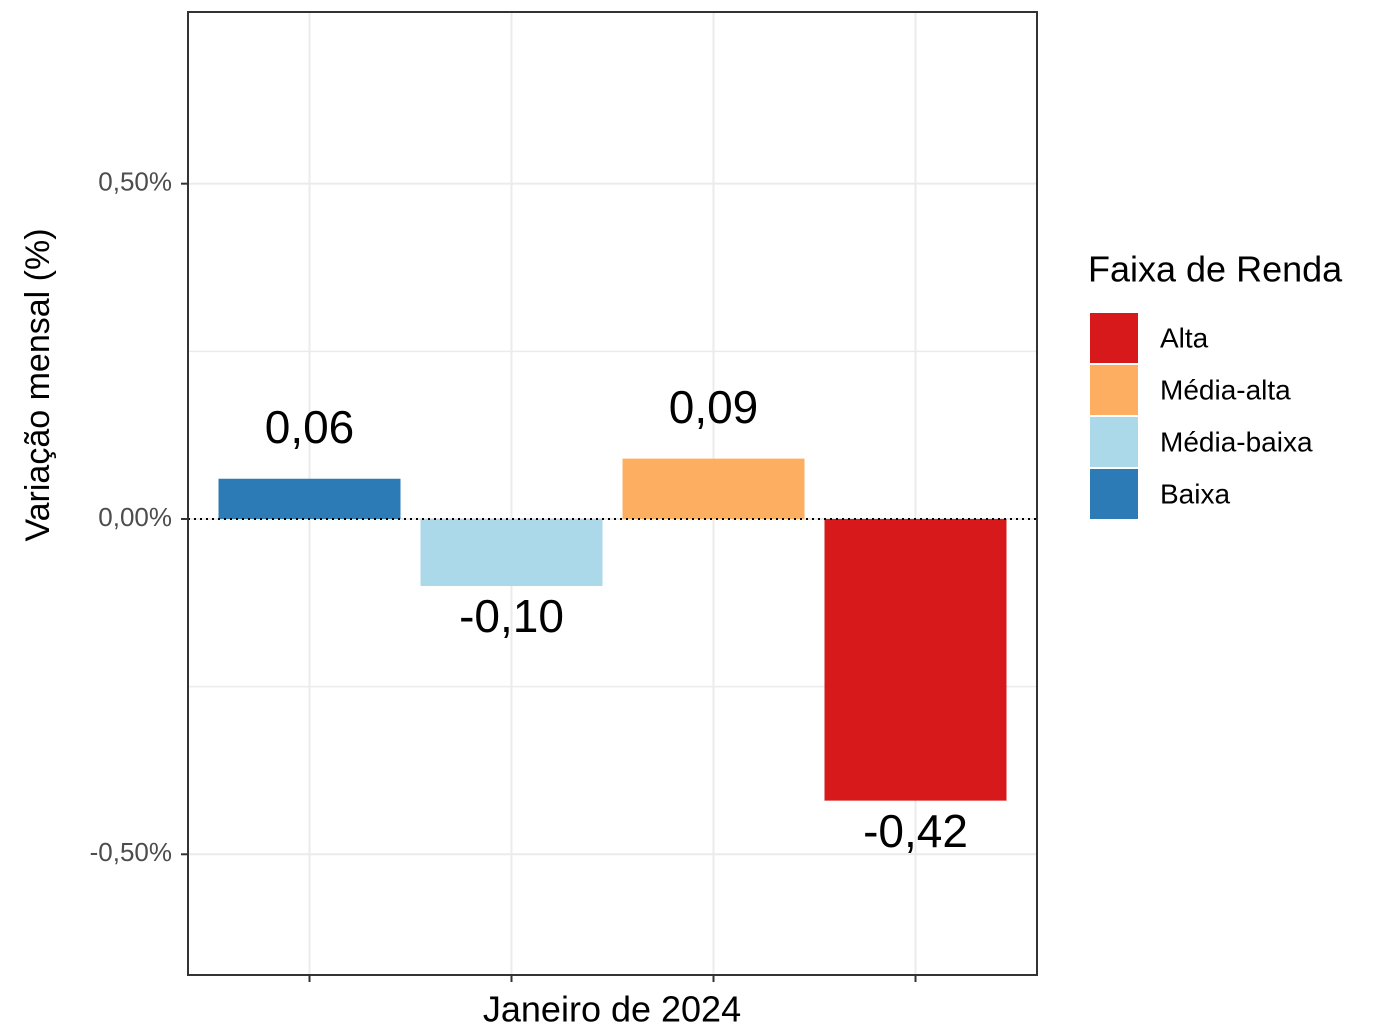 The width and height of the screenshot is (1400, 1031). Describe the element at coordinates (135, 182) in the screenshot. I see `y-tick-label: 0,50%` at that location.